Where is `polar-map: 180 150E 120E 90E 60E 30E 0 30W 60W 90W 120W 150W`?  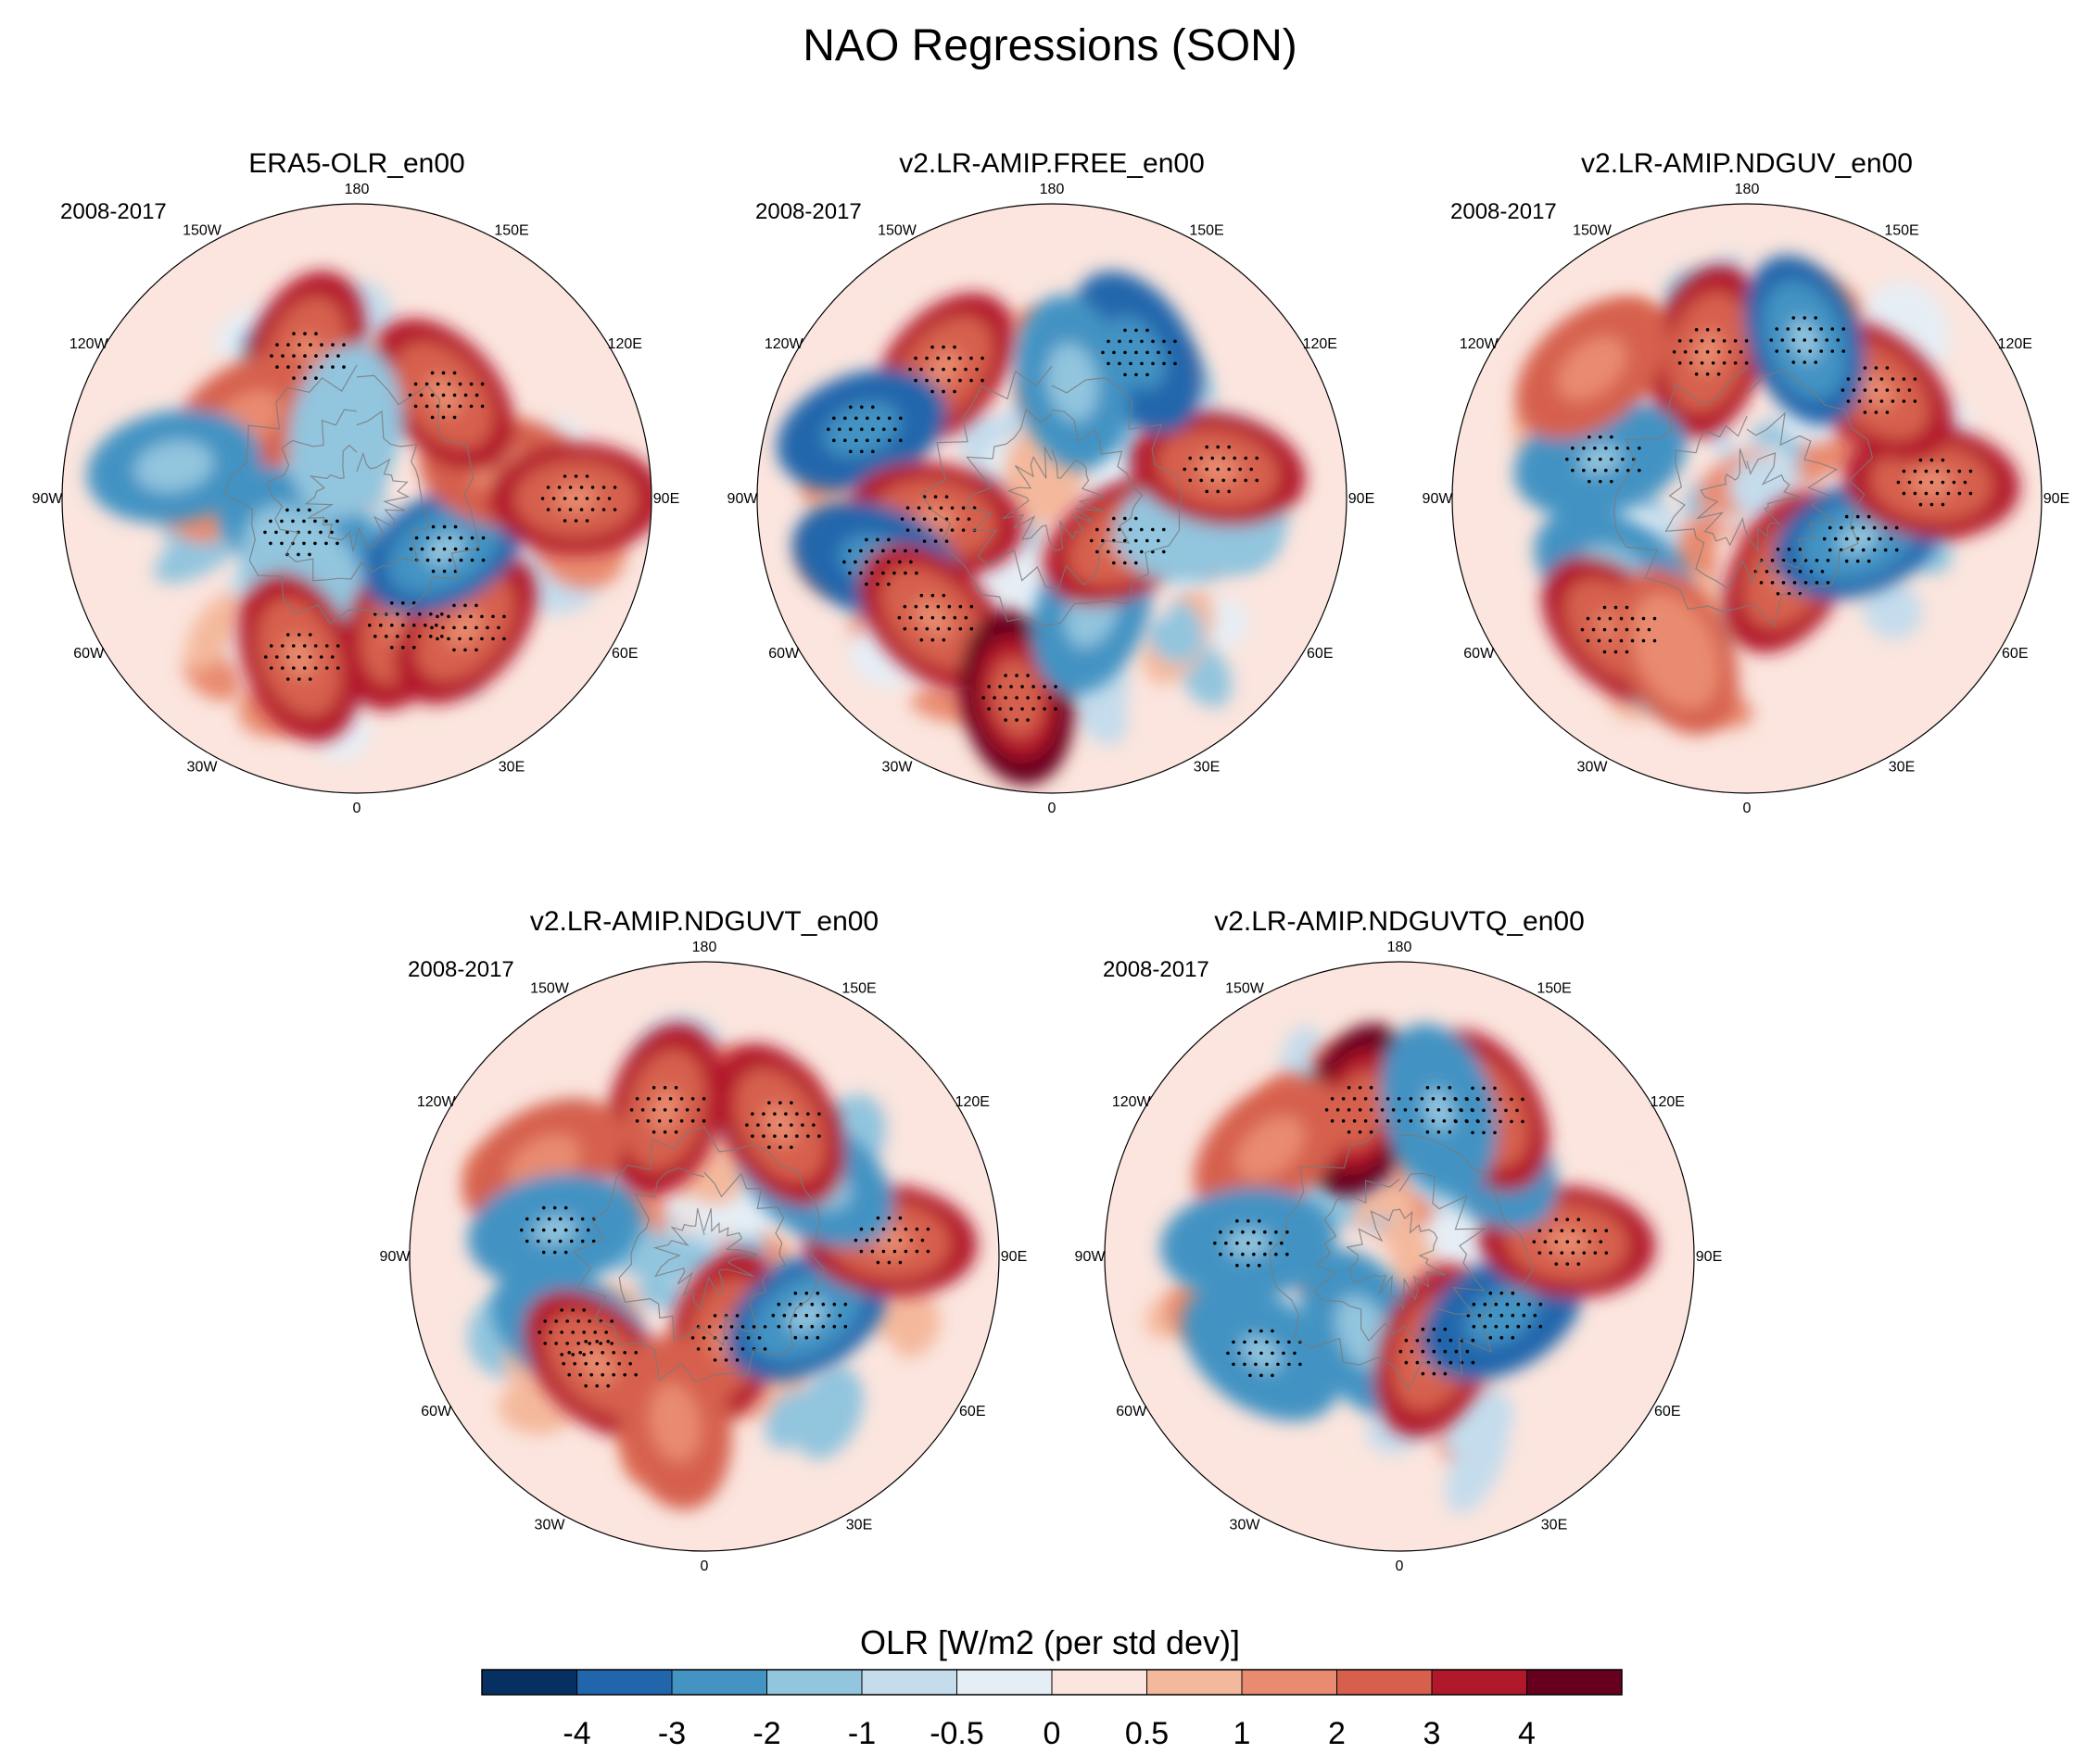 polar-map: 180 150E 120E 90E 60E 30E 0 30W 60W 90W 120W 150W is located at coordinates (355, 499).